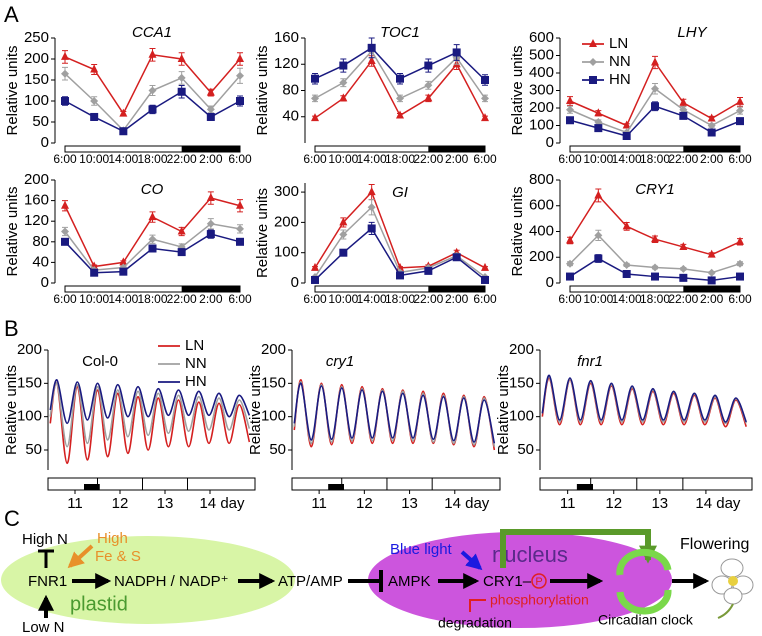 This screenshot has width=762, height=636. What do you see at coordinates (11, 328) in the screenshot?
I see `panel-label: B` at bounding box center [11, 328].